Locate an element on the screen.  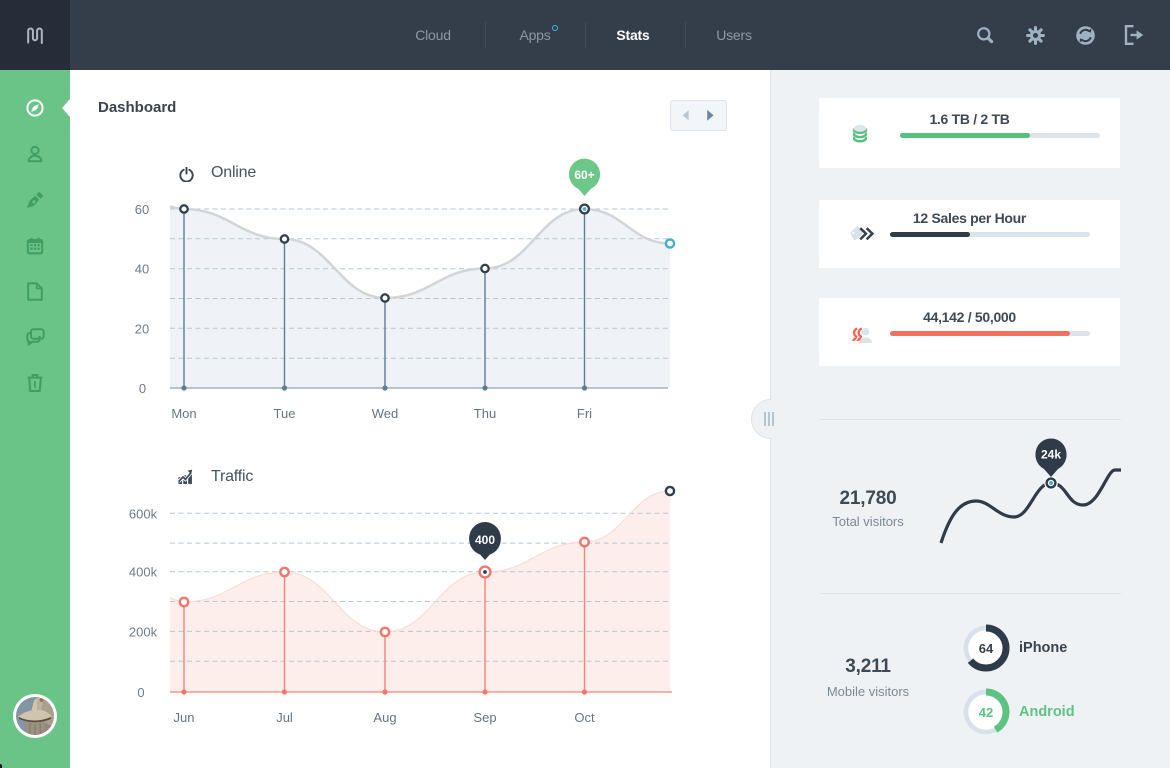
svg-text: Aug is located at coordinates (384, 717).